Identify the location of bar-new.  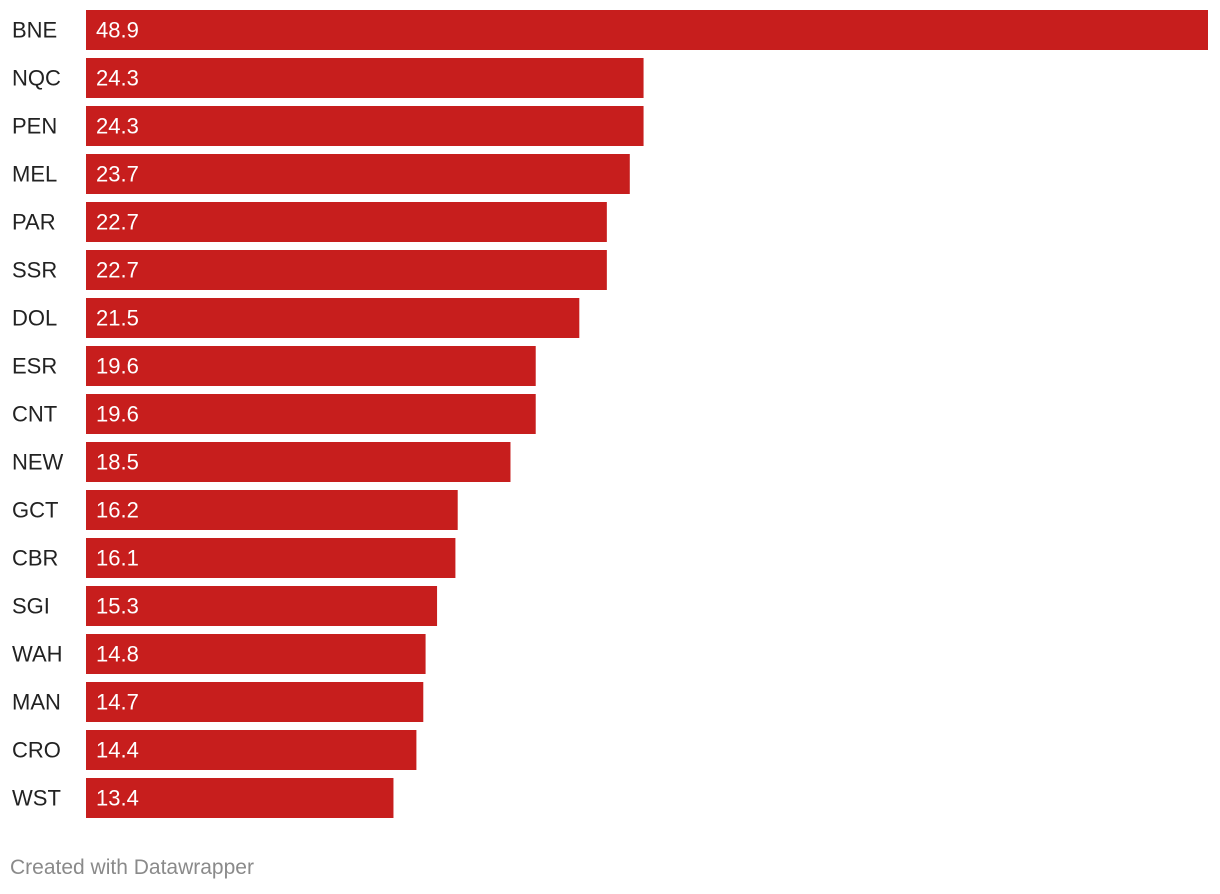
(298, 462).